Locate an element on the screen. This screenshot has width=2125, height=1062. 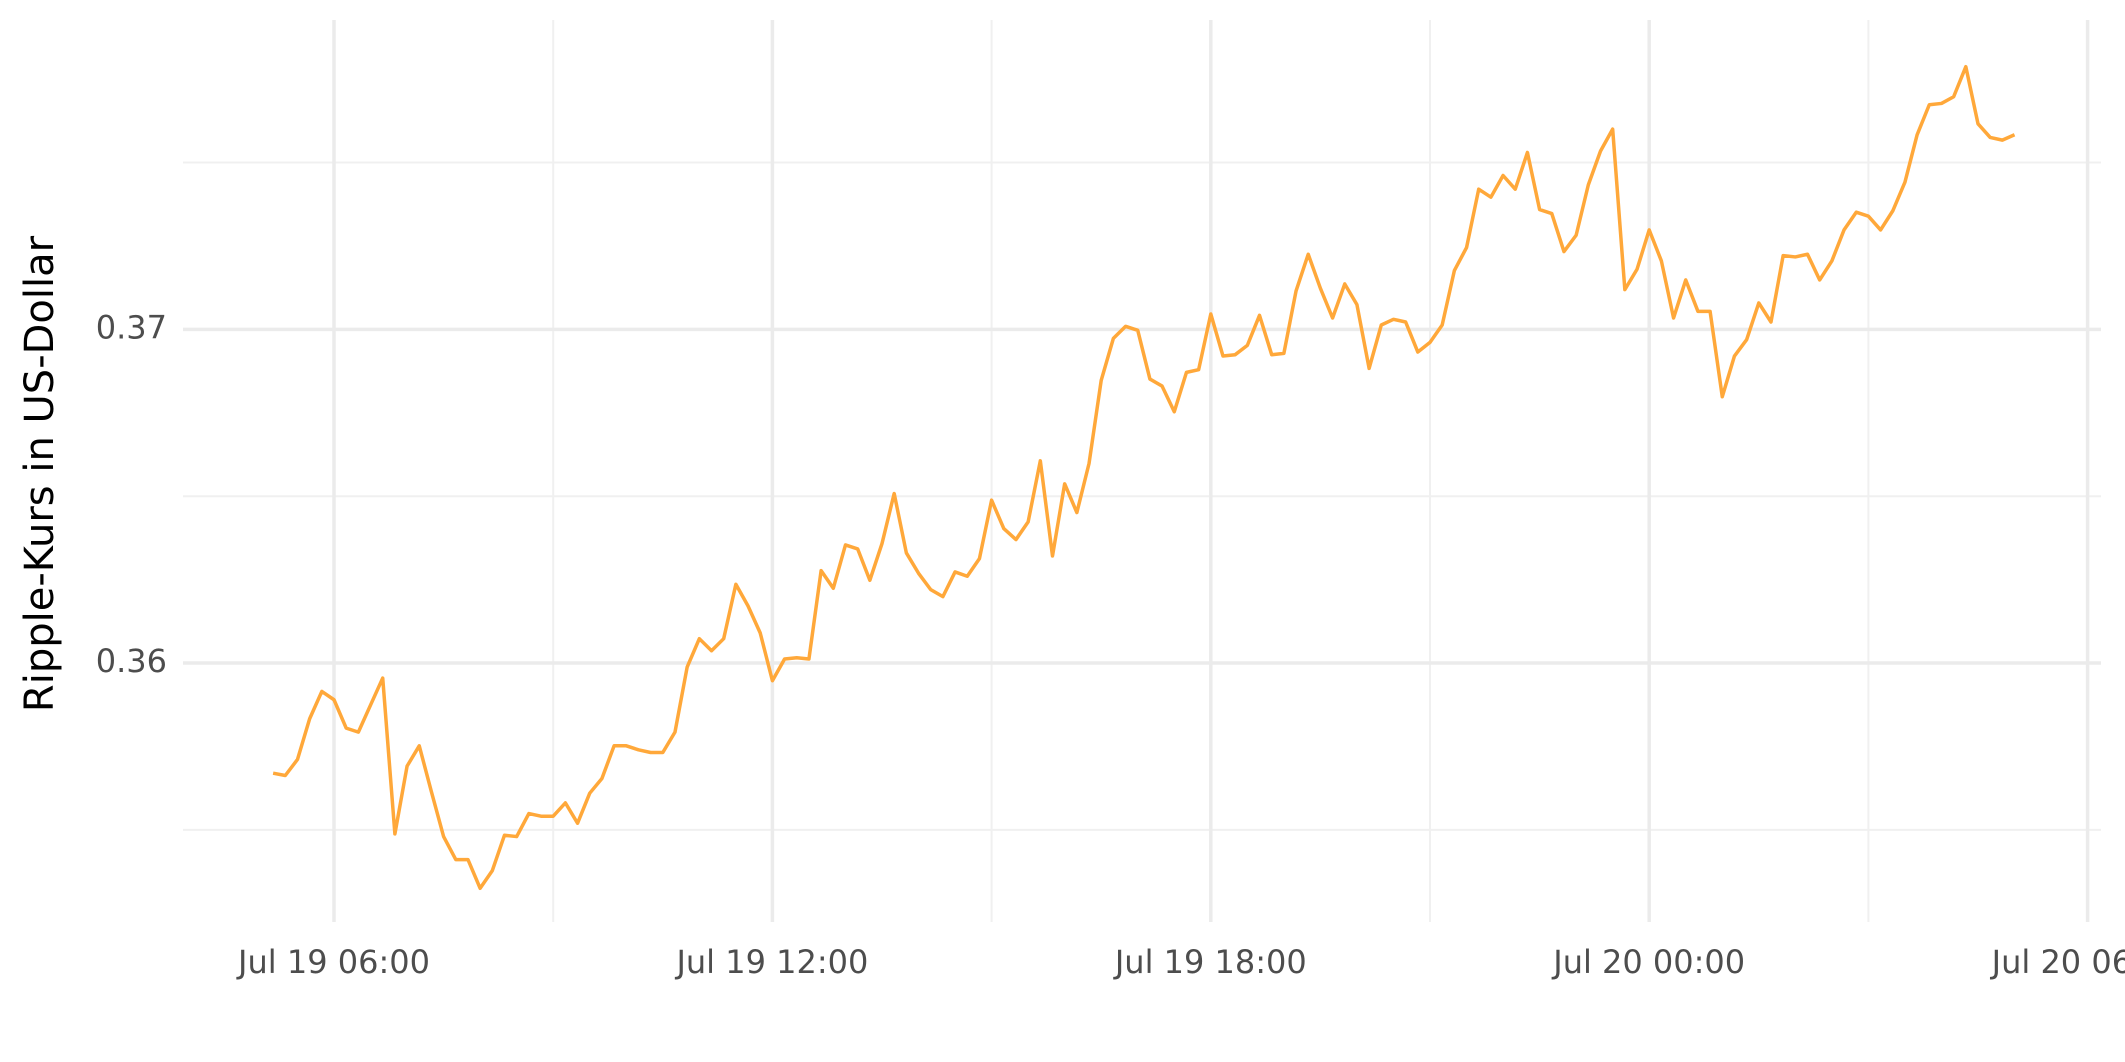
x-tick-label: Jul 19 06:00 is located at coordinates (333, 962).